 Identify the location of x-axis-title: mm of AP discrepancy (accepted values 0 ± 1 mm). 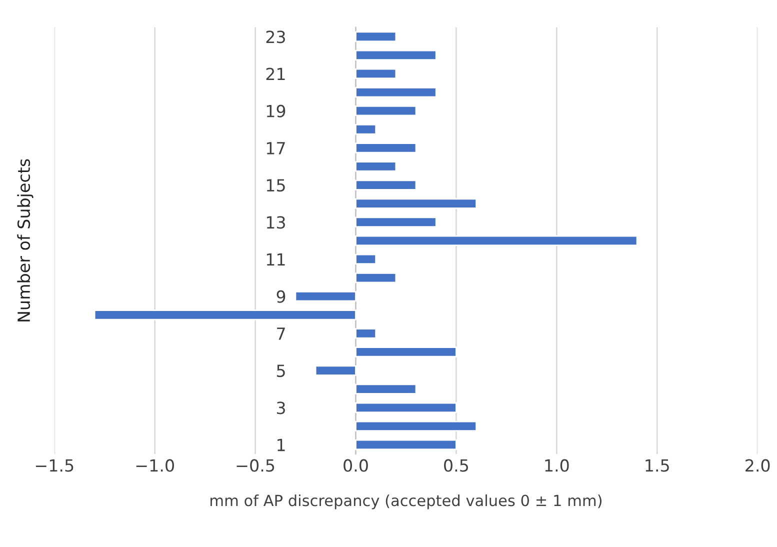
(406, 502).